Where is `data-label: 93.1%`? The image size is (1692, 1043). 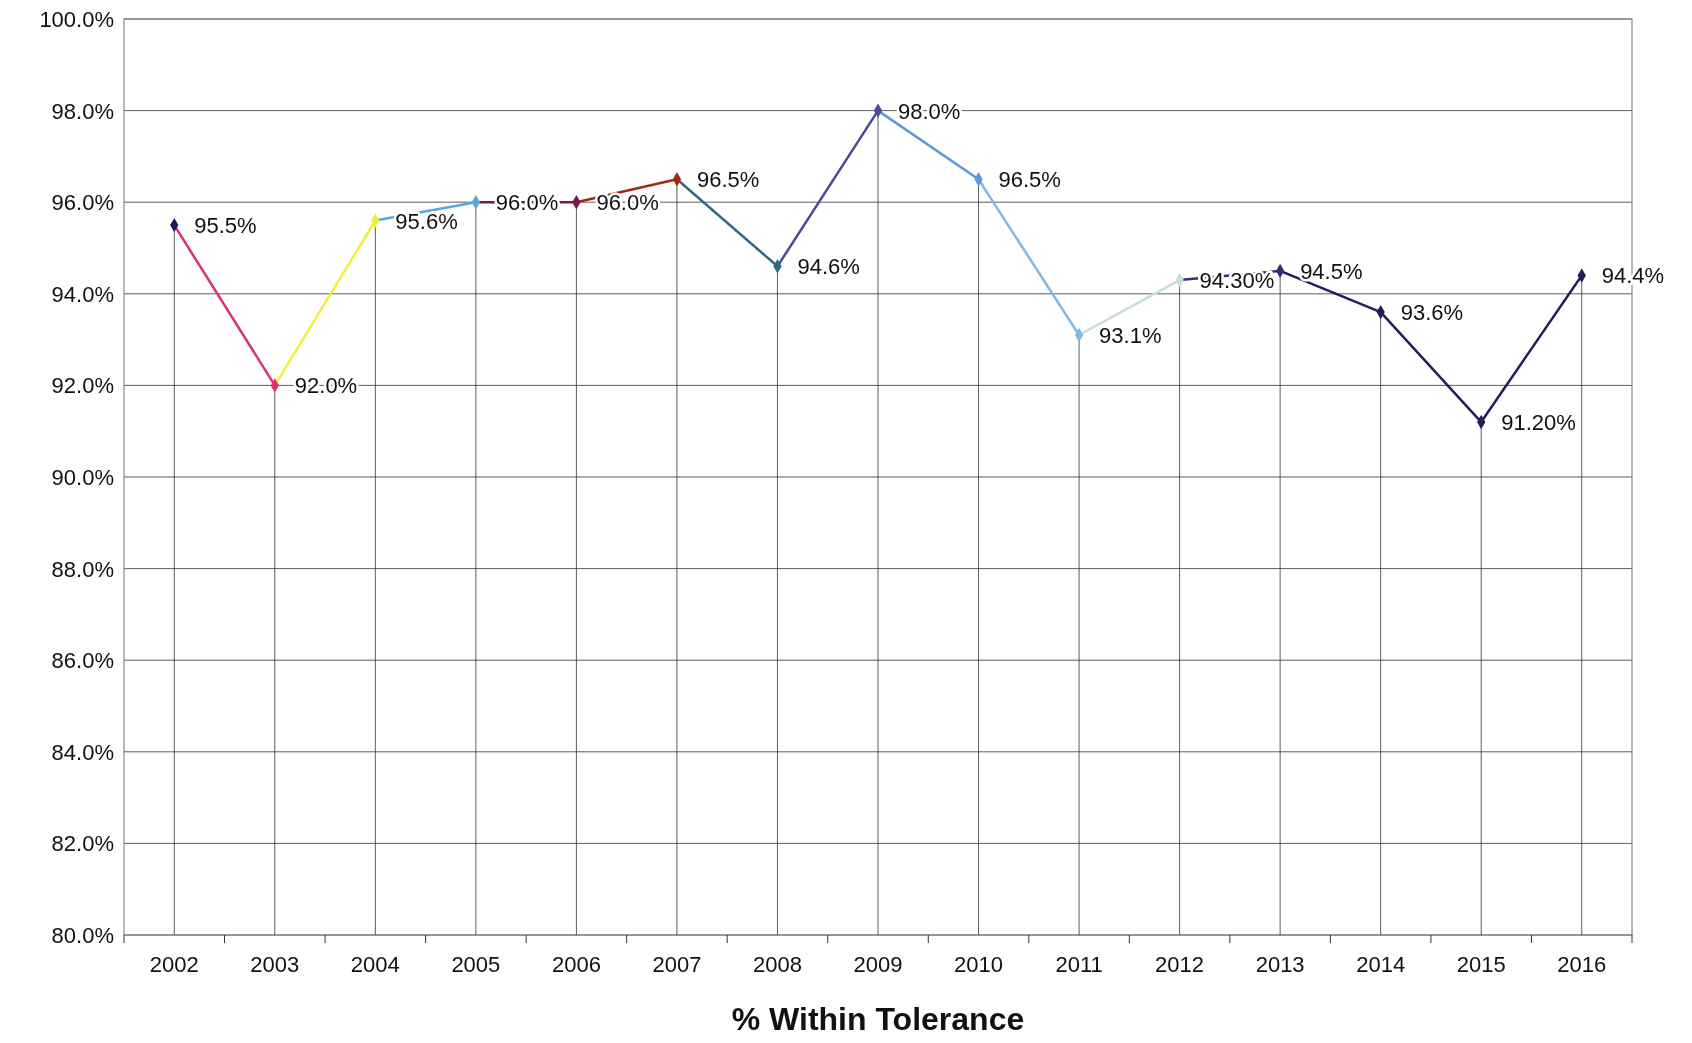 data-label: 93.1% is located at coordinates (1130, 336).